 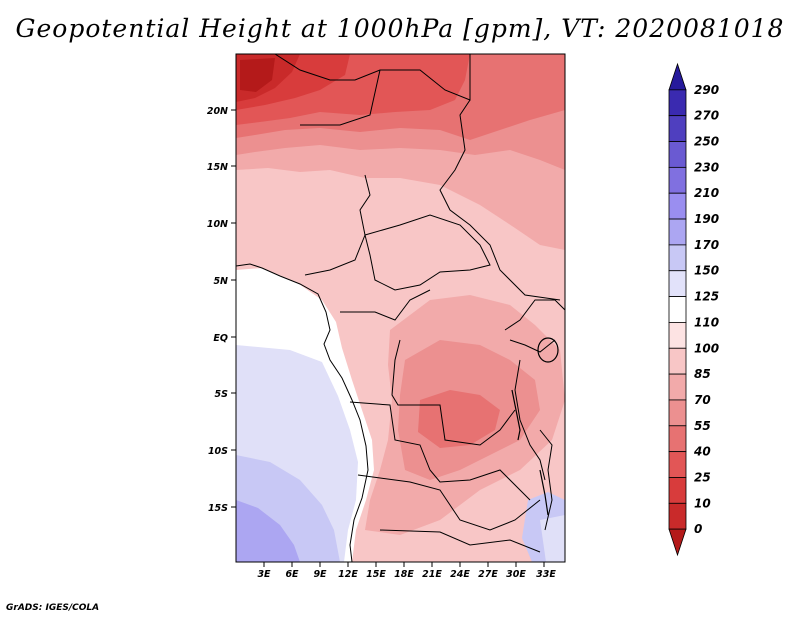 I want to click on y-tick-5s: 5S, so click(x=222, y=394).